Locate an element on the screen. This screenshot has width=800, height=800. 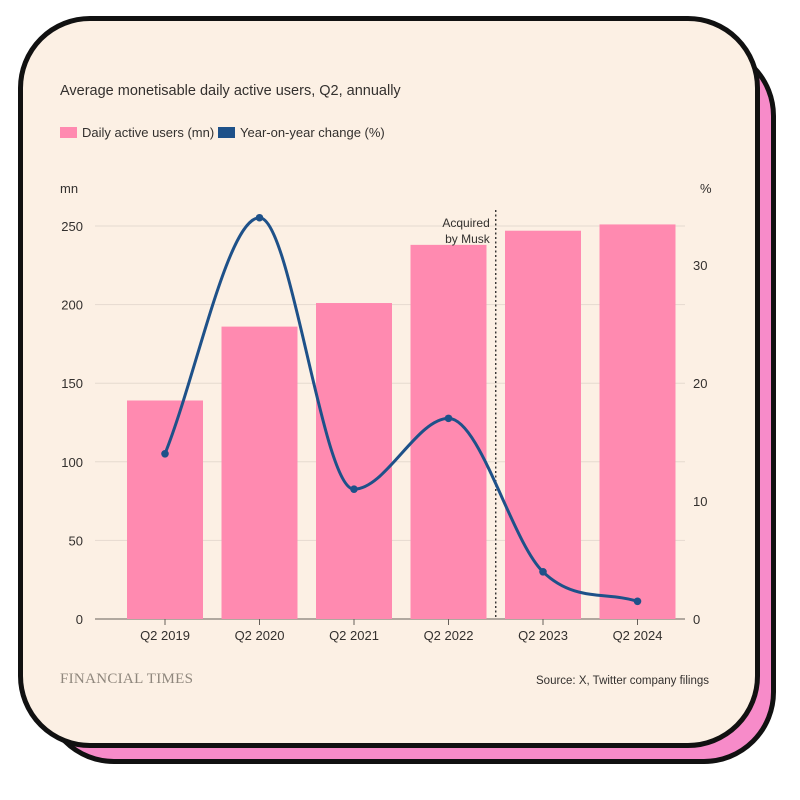
left-tick-label: 100 is located at coordinates (72, 462).